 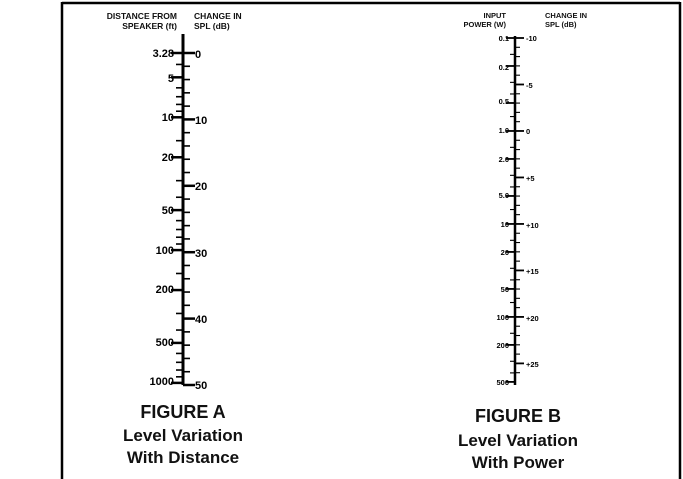 I want to click on spl-change-label: +5, so click(x=530, y=178).